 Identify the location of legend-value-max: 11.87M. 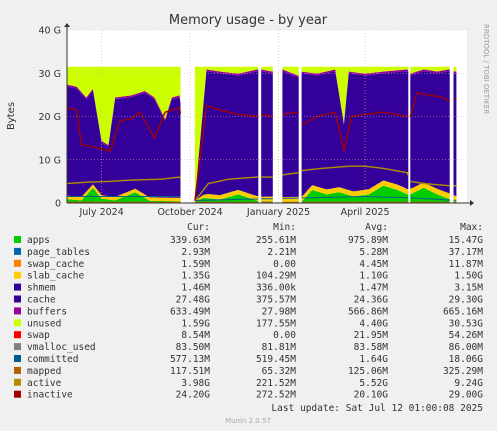
(466, 264).